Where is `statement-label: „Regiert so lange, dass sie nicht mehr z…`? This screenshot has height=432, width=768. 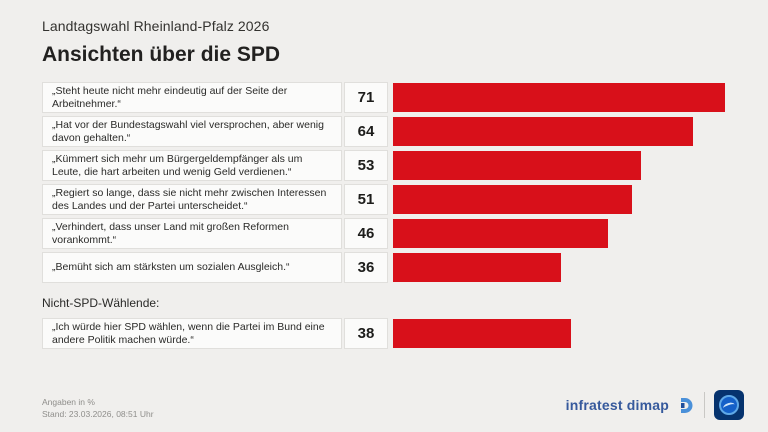
statement-label: „Regiert so lange, dass sie nicht mehr z… is located at coordinates (192, 199).